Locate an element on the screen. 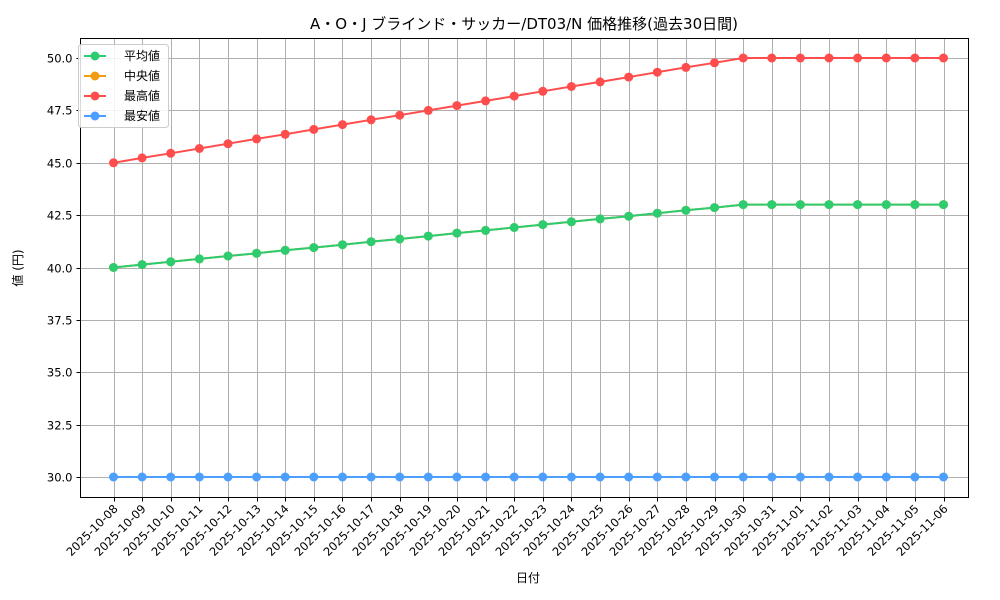 This screenshot has width=1000, height=600. chart-title: A・O・J ブラインド・サッカー/DT03/N 価格推移(過去30日間) is located at coordinates (524, 24).